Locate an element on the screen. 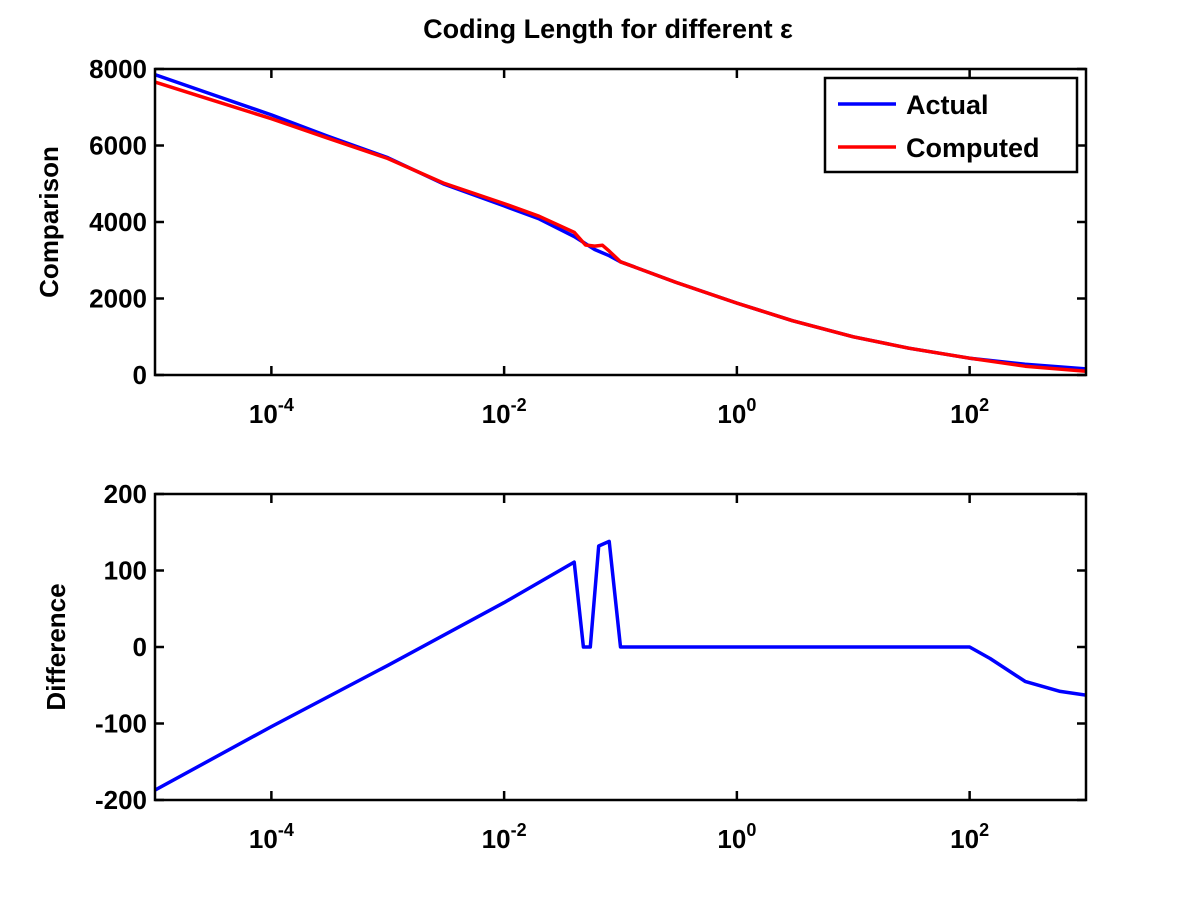 Image resolution: width=1201 pixels, height=900 pixels. comparison-y-tick-label: 8000 is located at coordinates (118, 69).